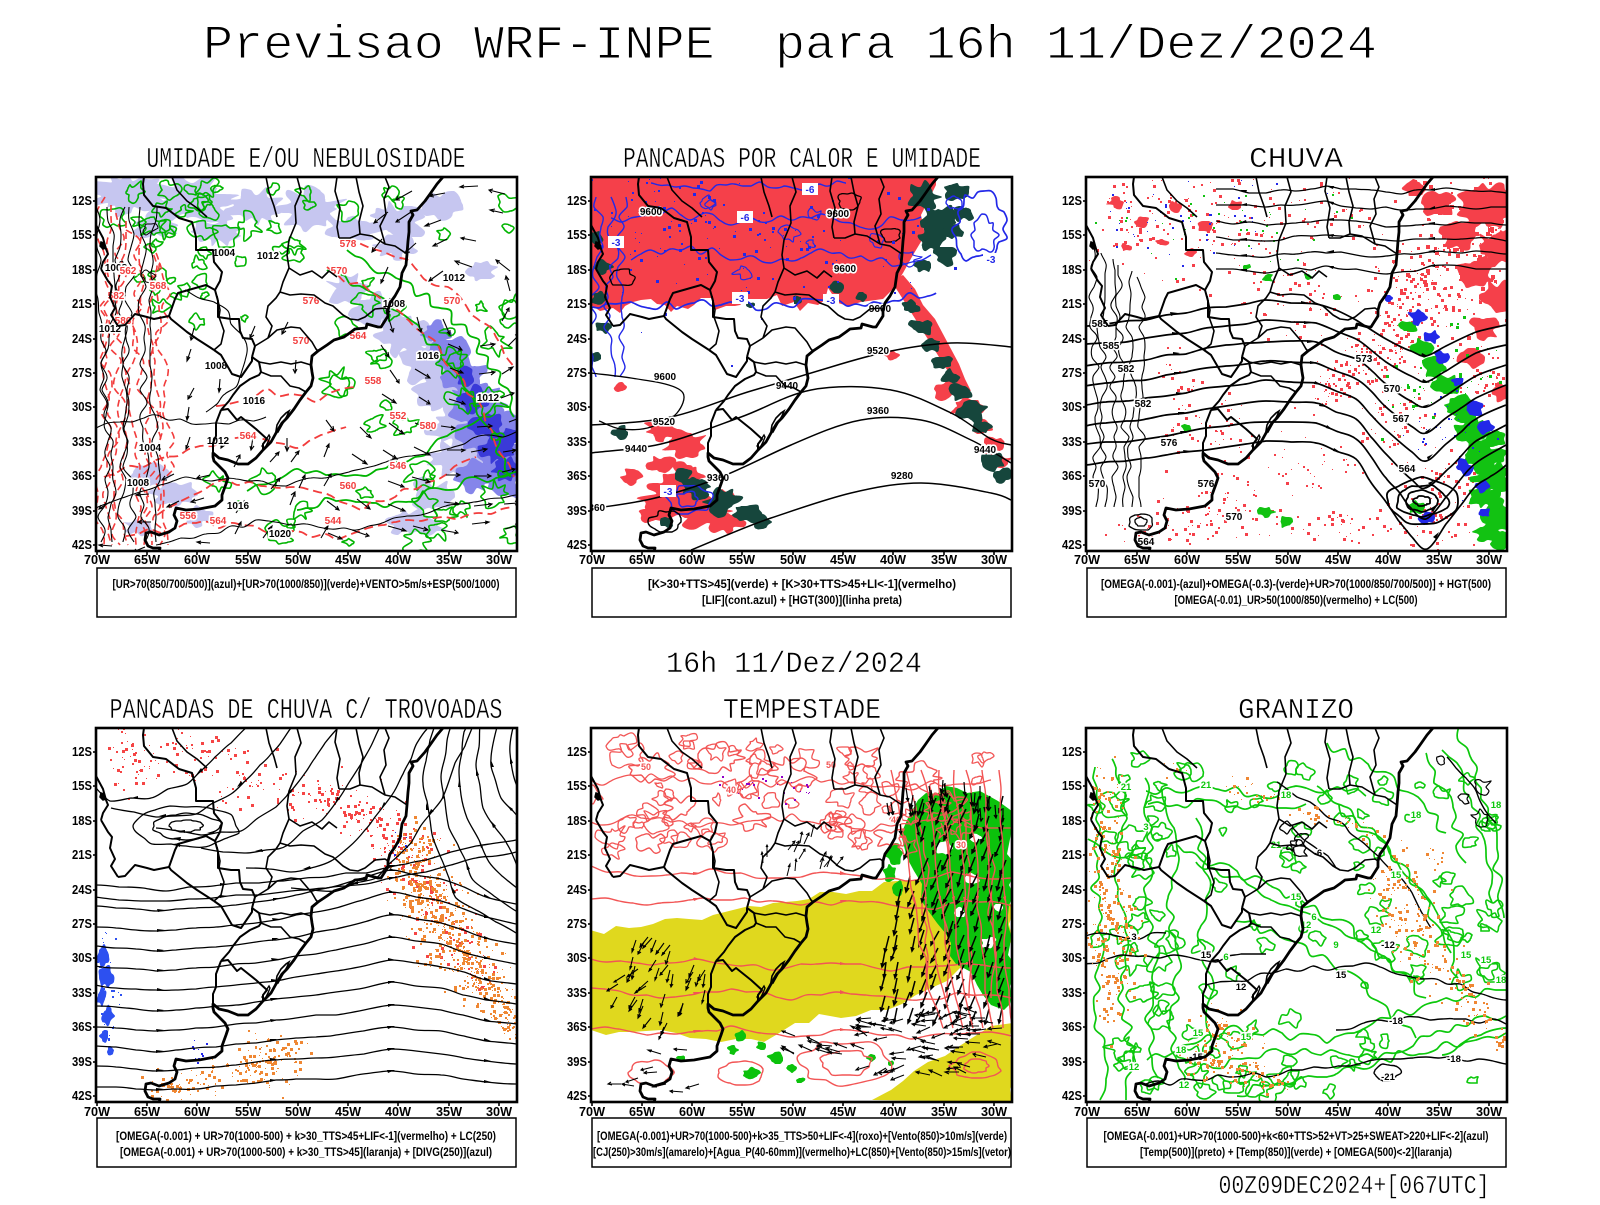 This screenshot has height=1205, width=1600. I want to click on svg-text: -21, so click(1388, 1077).